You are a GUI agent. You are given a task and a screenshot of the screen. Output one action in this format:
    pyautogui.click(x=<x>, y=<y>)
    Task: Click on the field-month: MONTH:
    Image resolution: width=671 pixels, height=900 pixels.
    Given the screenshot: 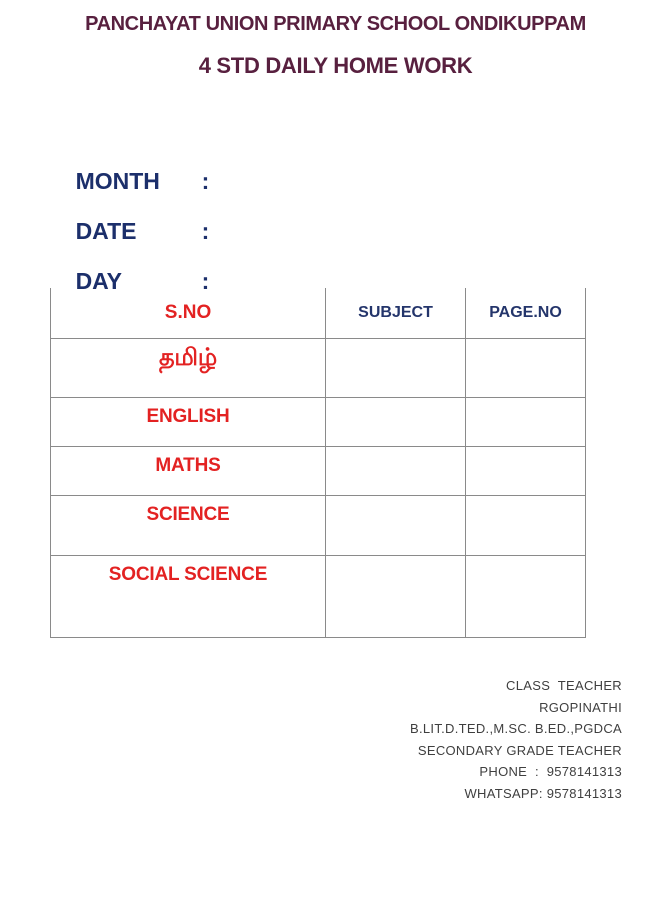 What is the action you would take?
    pyautogui.click(x=130, y=181)
    